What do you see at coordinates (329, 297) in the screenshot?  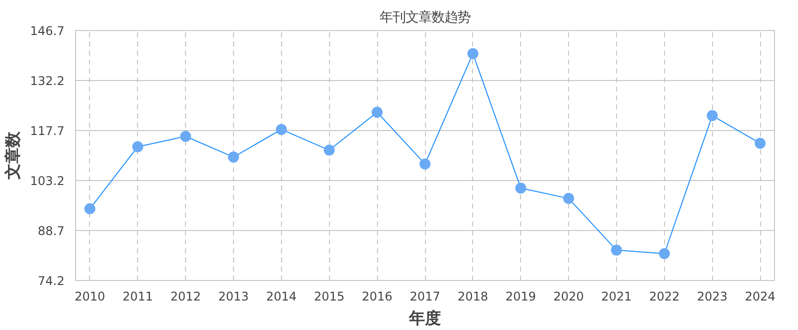 I see `x-tick-label: 2015` at bounding box center [329, 297].